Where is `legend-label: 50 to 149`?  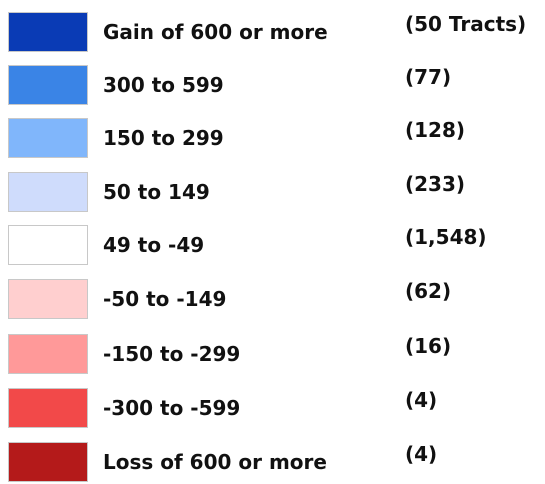
legend-label: 50 to 149 is located at coordinates (156, 192).